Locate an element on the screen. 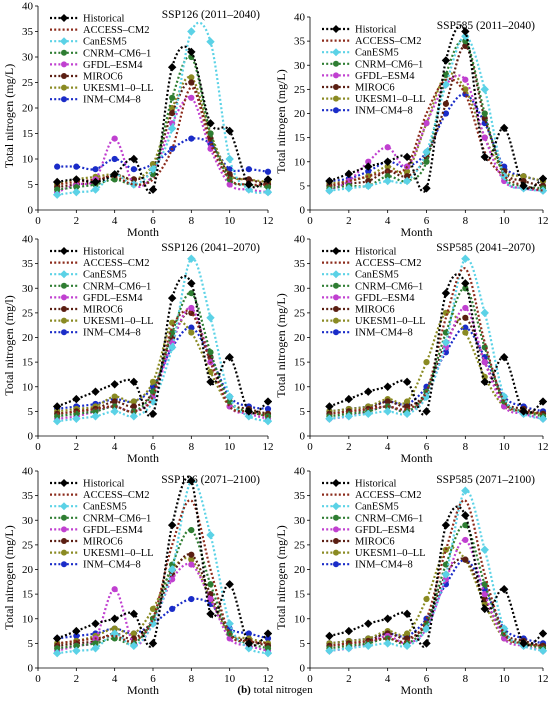  x-tick-label: 4 is located at coordinates (388, 221).